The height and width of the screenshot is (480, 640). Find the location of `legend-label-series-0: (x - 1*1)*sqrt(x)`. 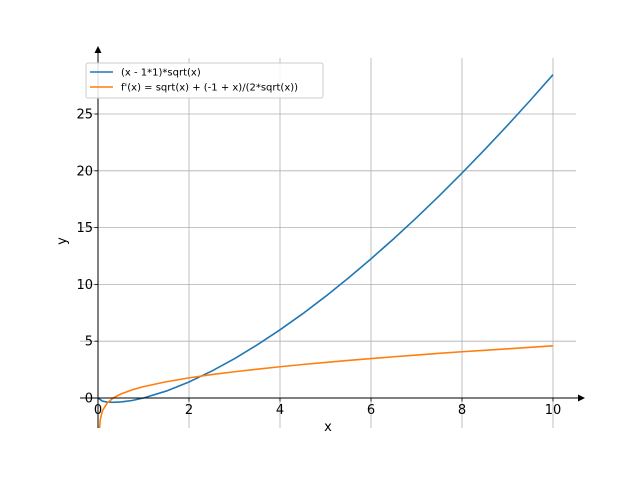

legend-label-series-0: (x - 1*1)*sqrt(x) is located at coordinates (161, 73).